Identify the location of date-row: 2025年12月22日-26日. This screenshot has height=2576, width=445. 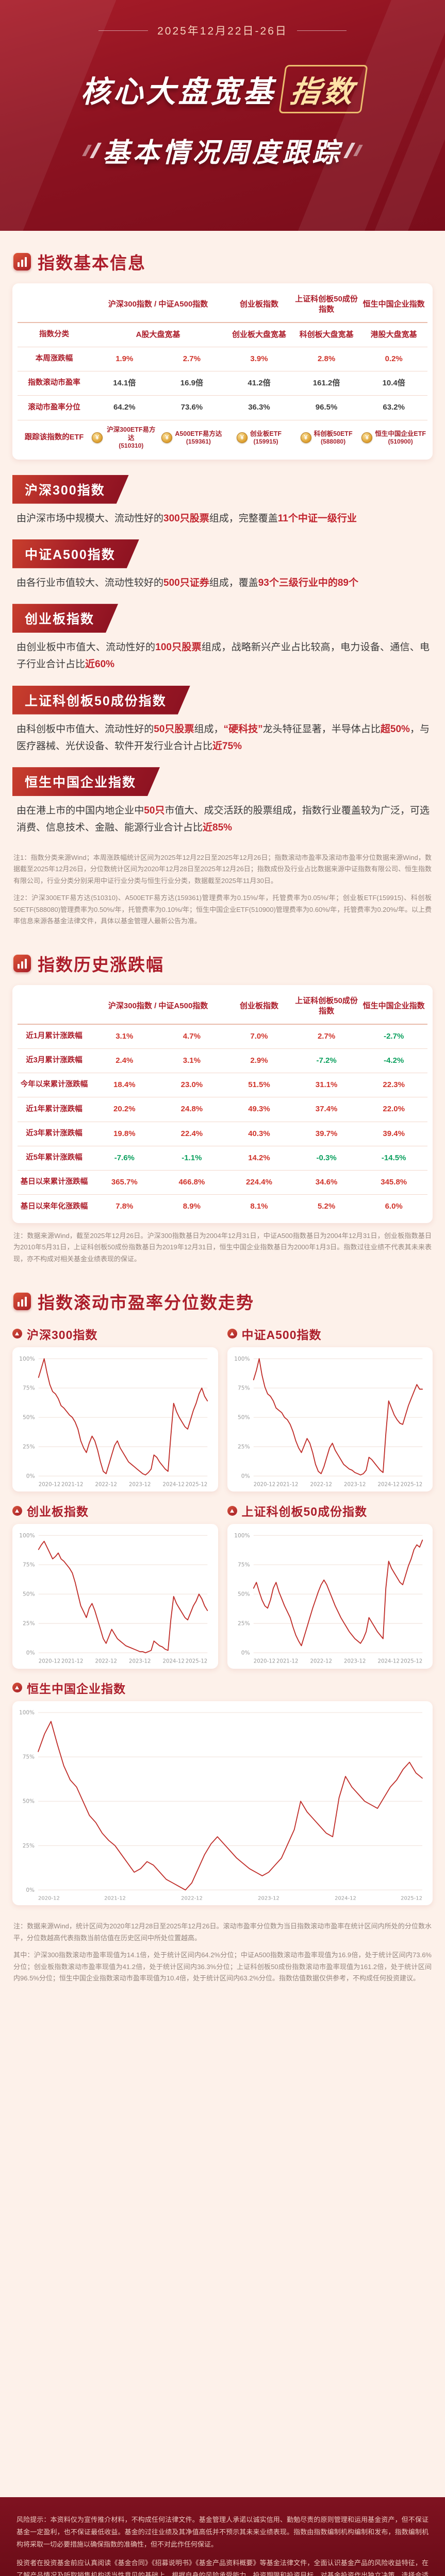
(223, 19).